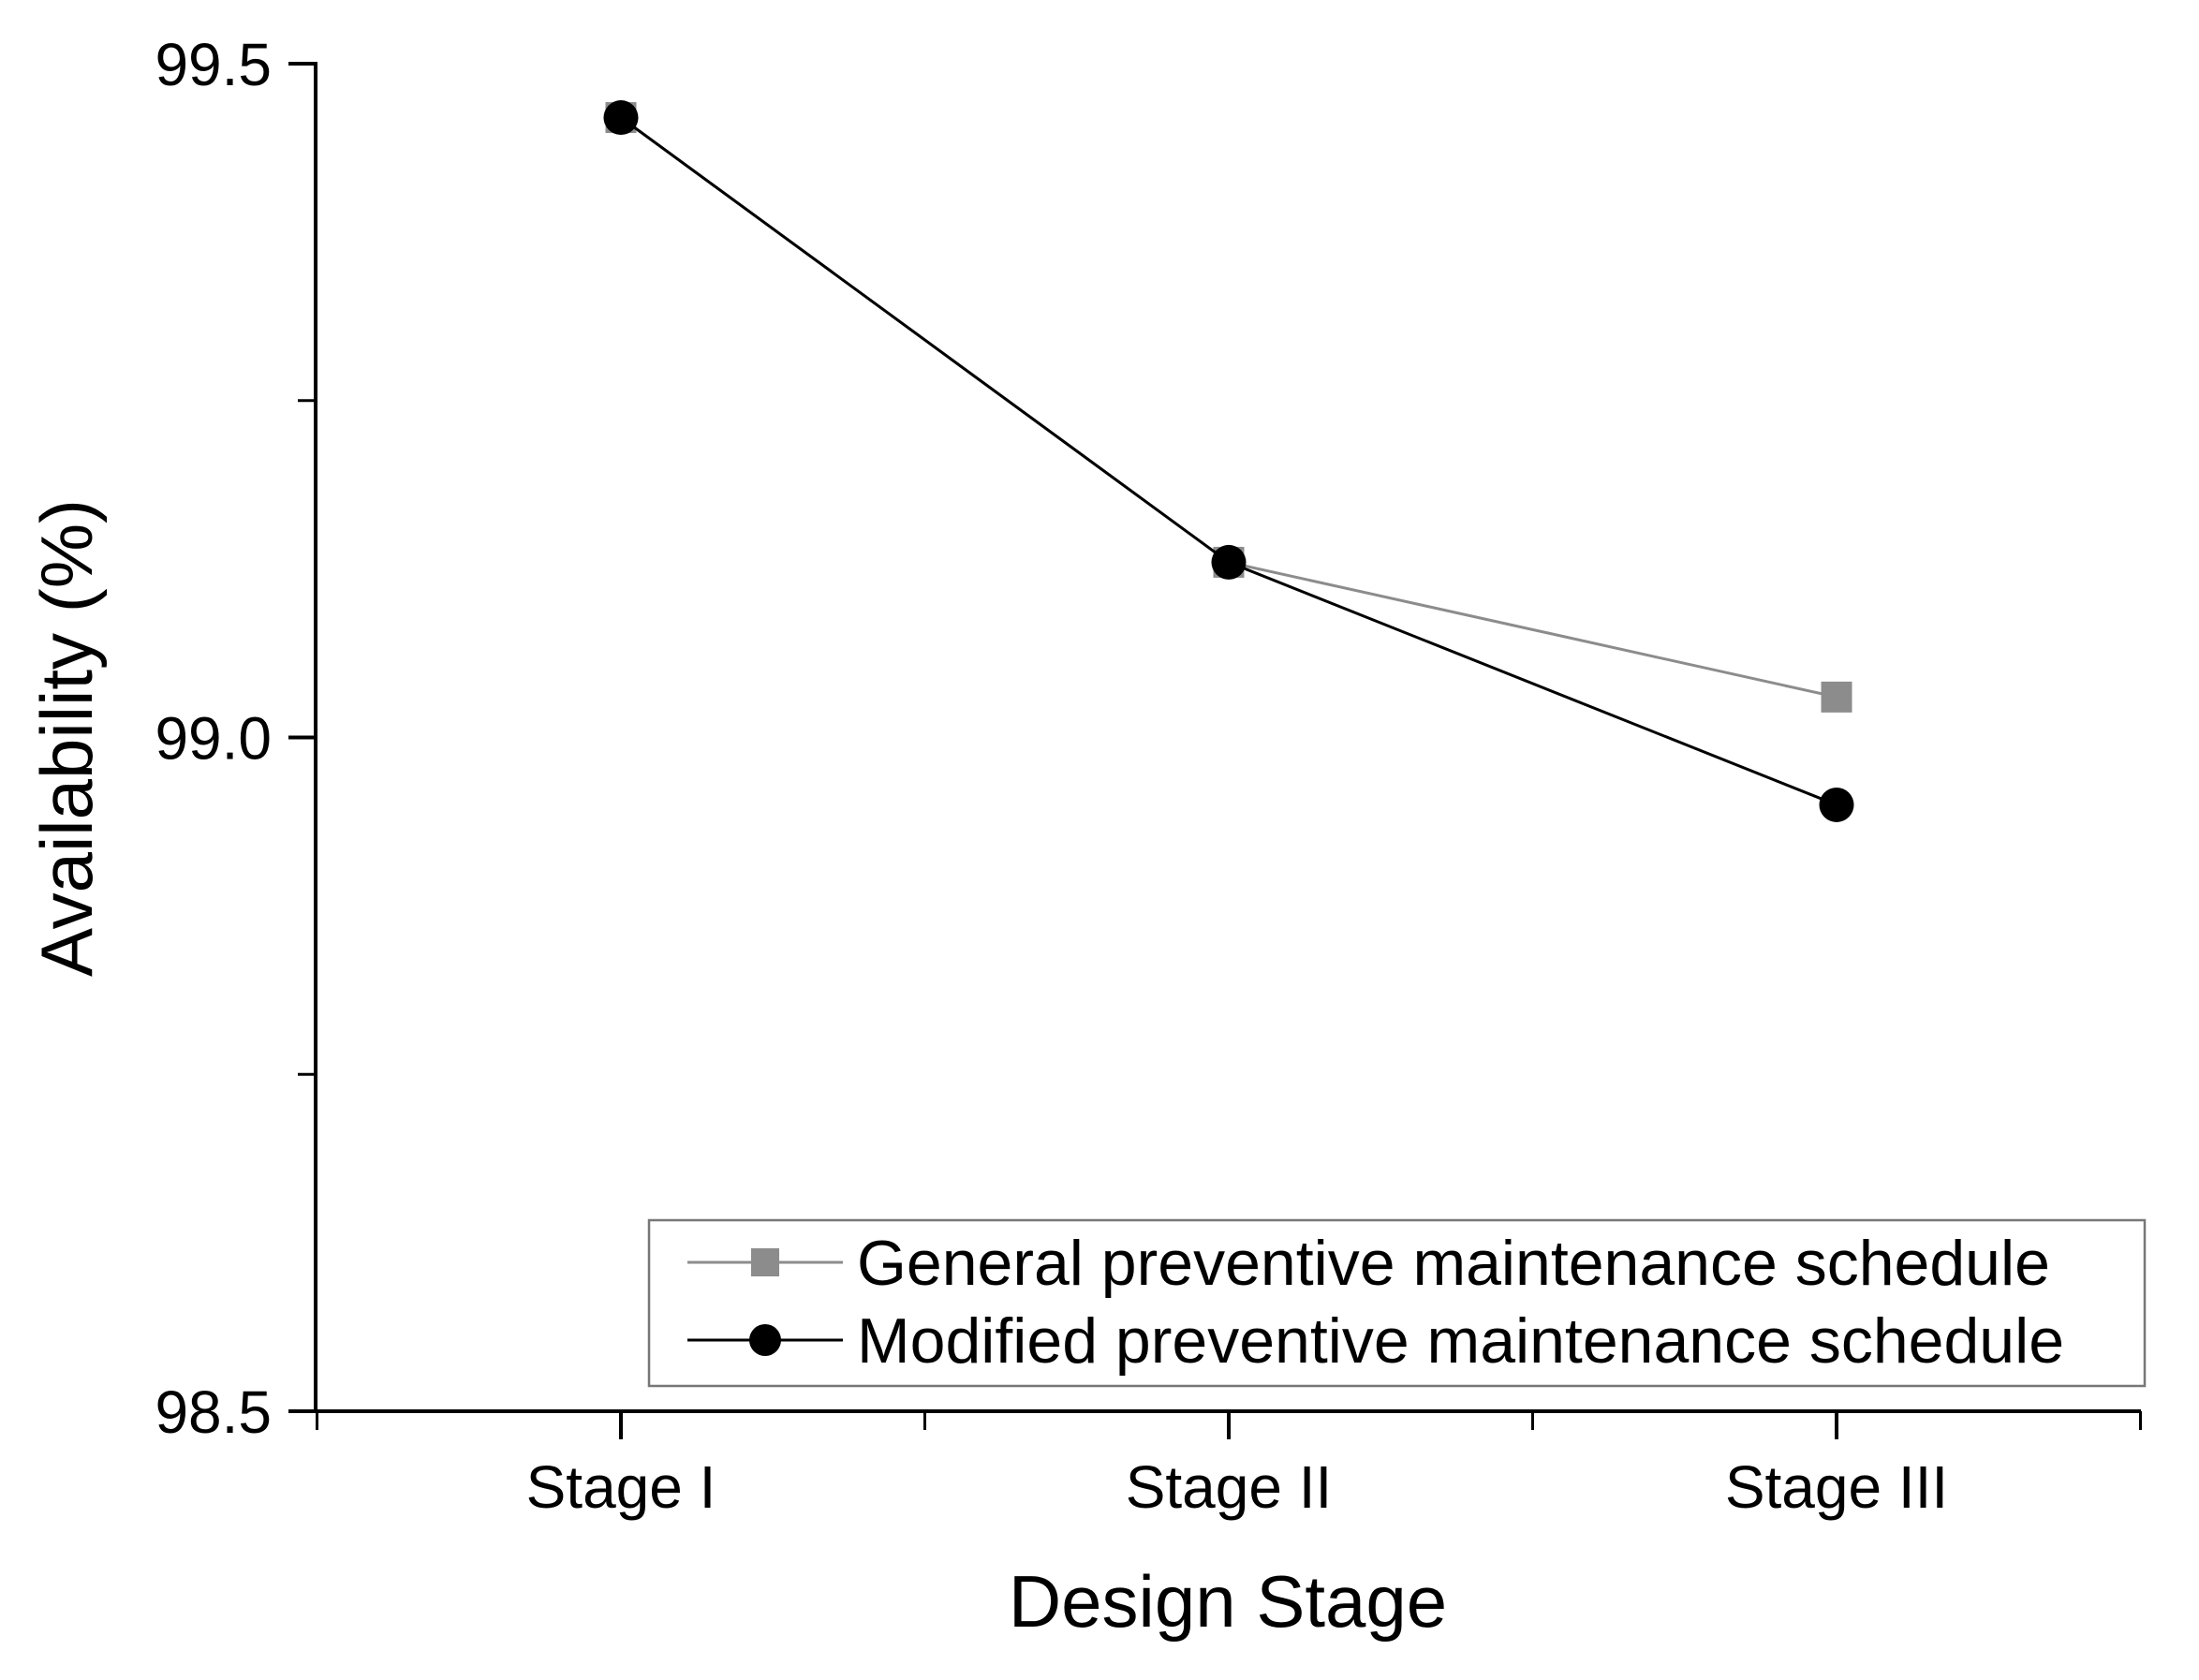  I want to click on legend-circle-marker-icon, so click(765, 1340).